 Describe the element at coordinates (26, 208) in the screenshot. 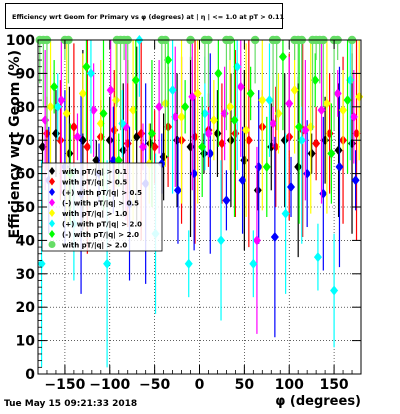

I see `y-tick-label: 50` at that location.